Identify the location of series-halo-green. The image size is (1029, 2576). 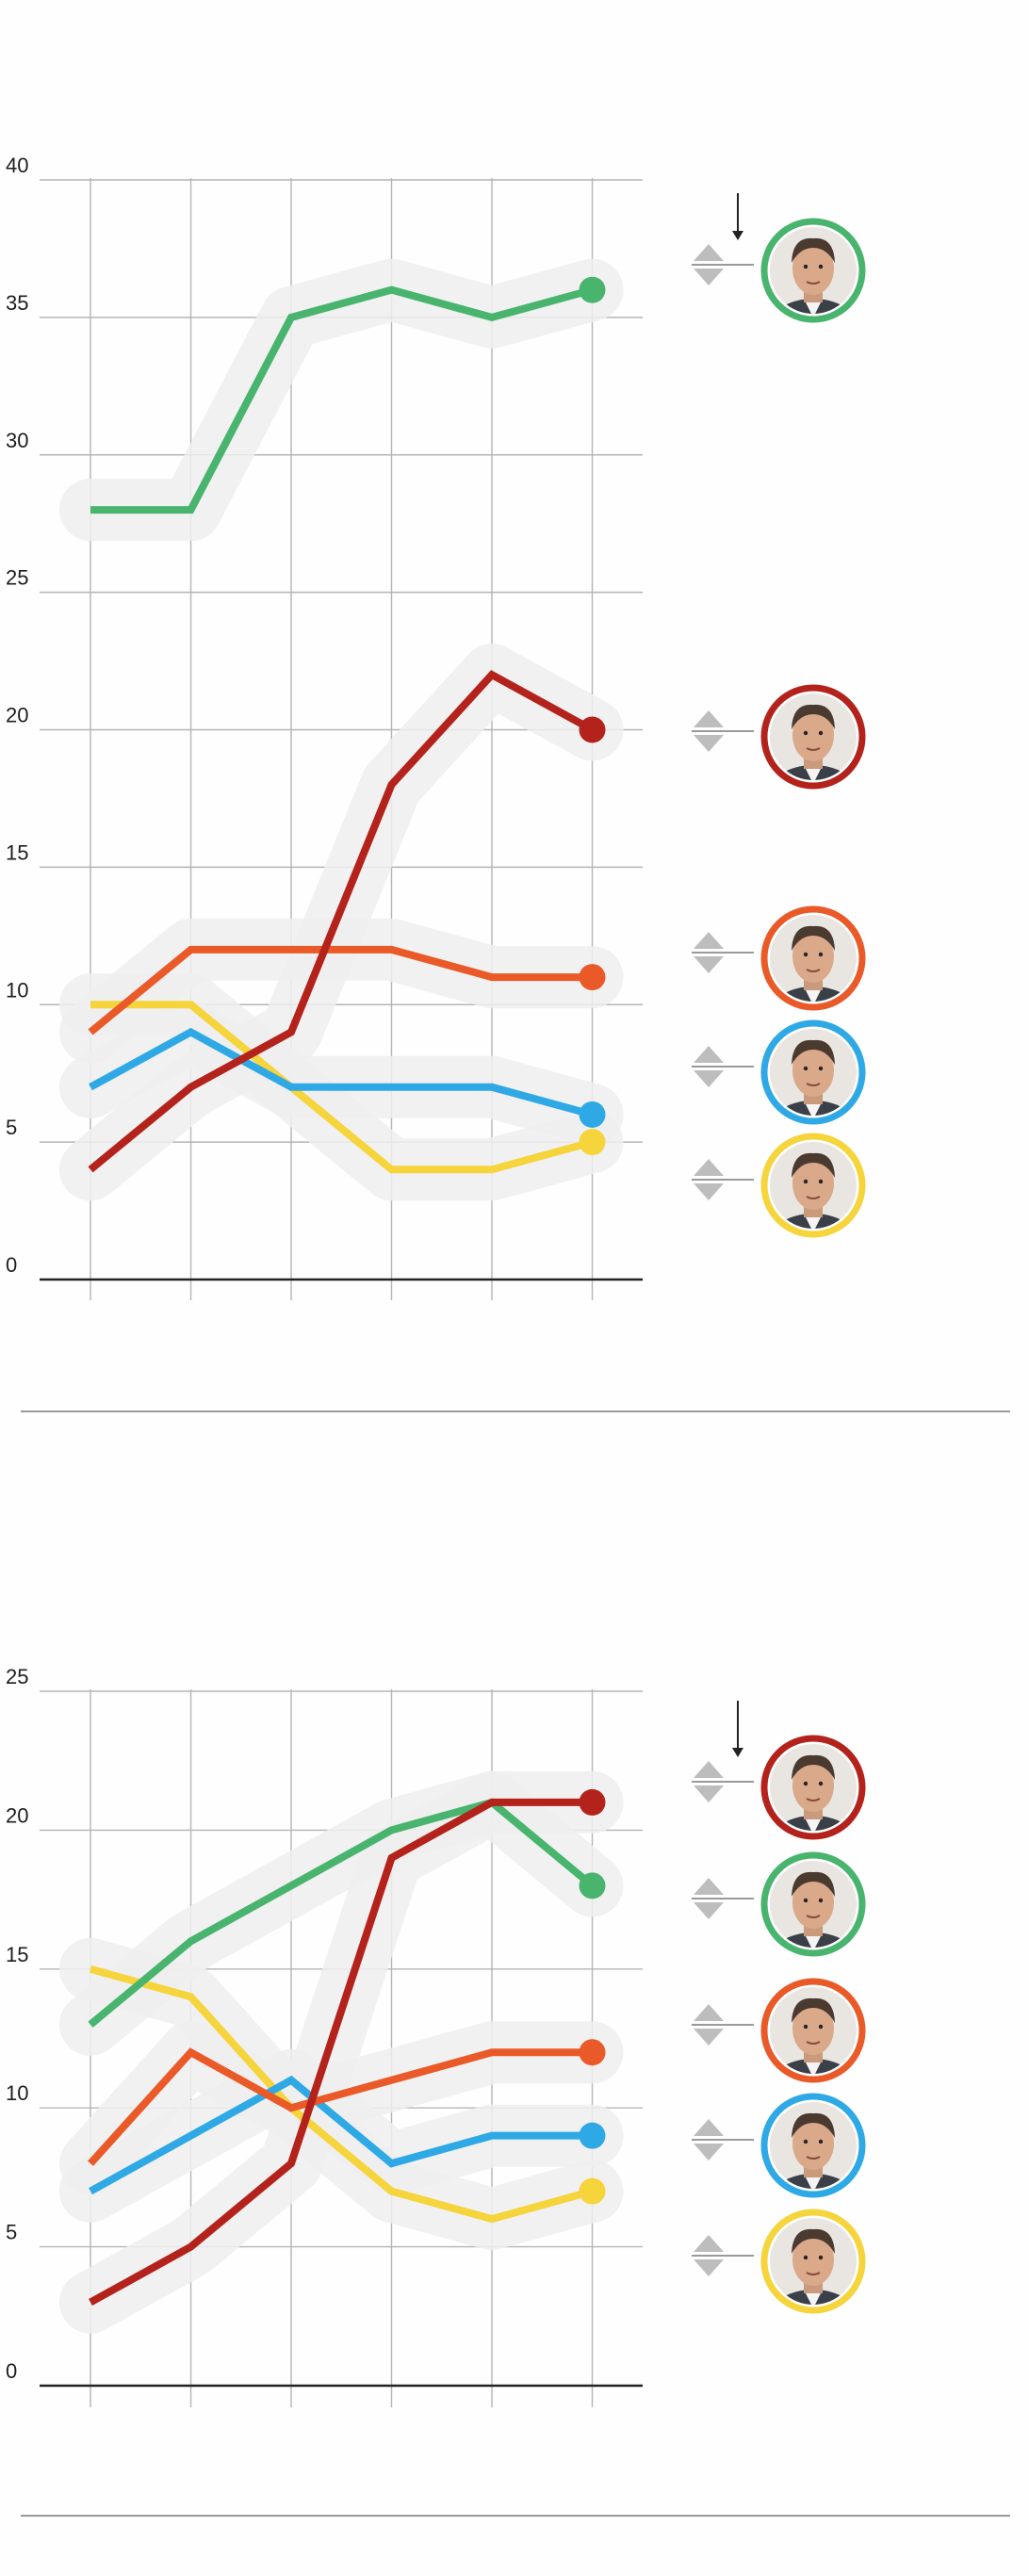
(341, 400).